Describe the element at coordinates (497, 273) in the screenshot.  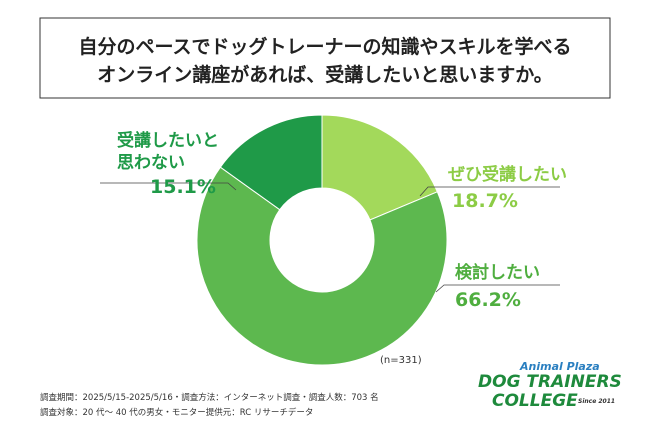
I see `category-label: 検討したい` at that location.